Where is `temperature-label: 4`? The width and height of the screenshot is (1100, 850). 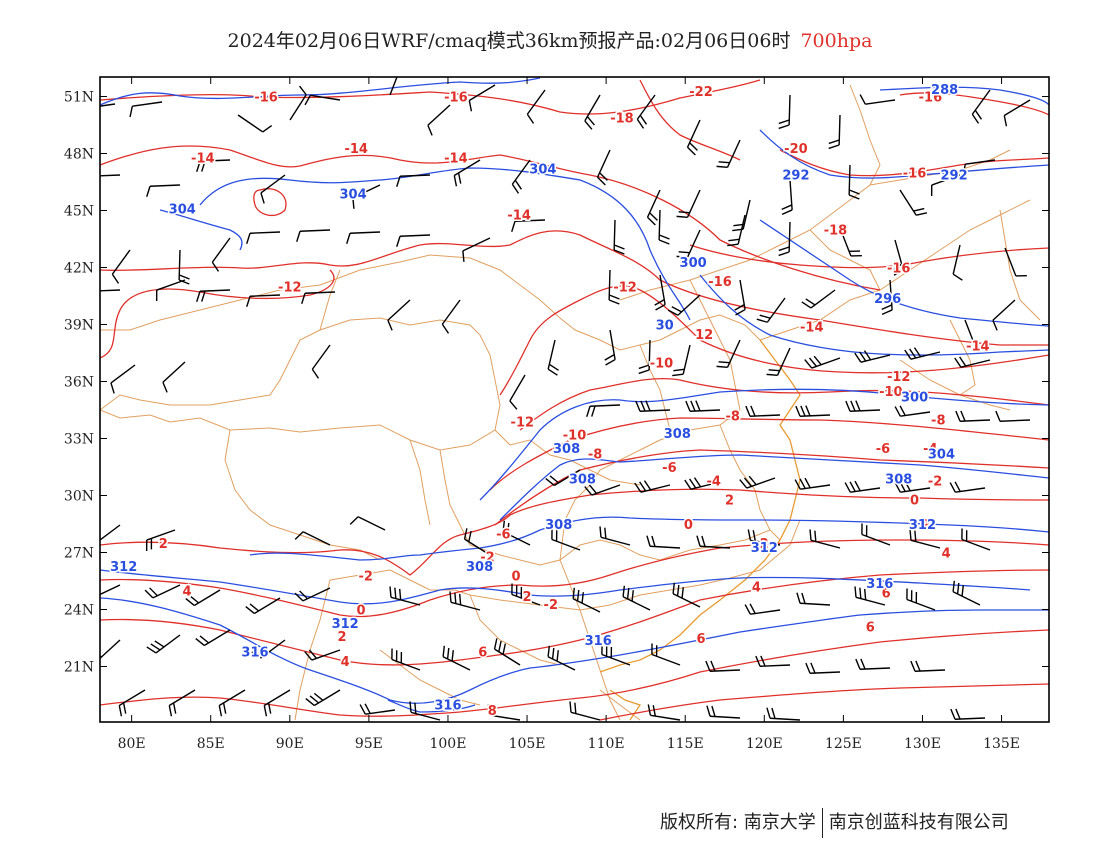
temperature-label: 4 is located at coordinates (756, 588).